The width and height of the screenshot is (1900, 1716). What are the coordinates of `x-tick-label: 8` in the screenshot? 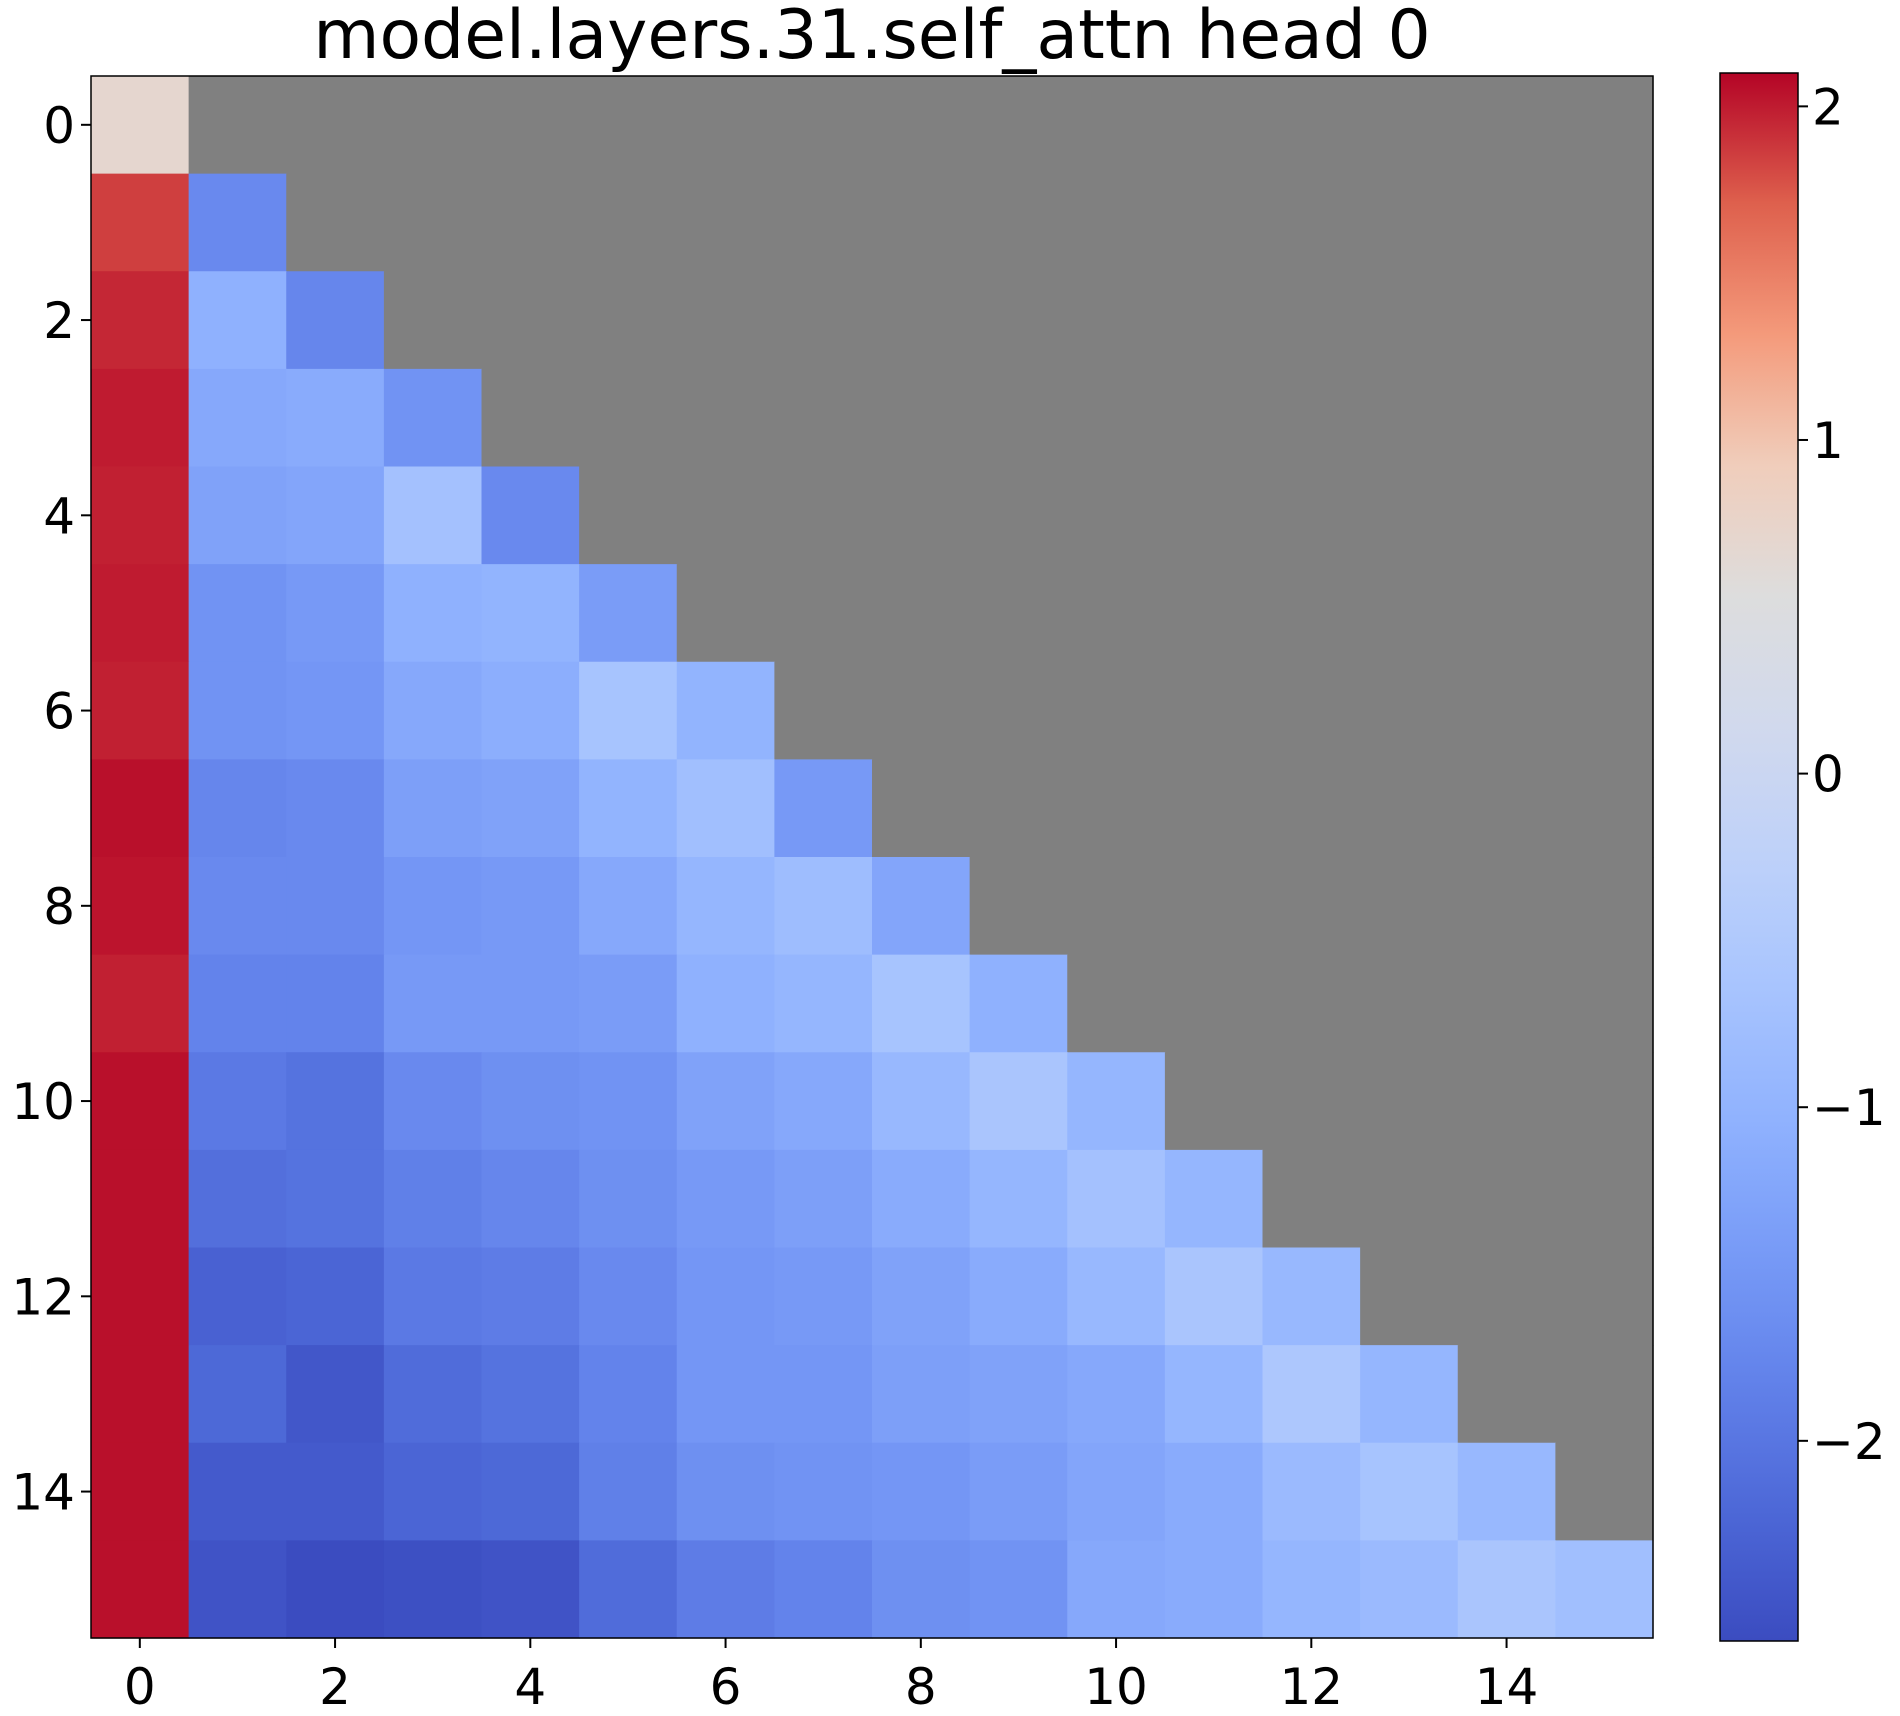 It's located at (921, 1685).